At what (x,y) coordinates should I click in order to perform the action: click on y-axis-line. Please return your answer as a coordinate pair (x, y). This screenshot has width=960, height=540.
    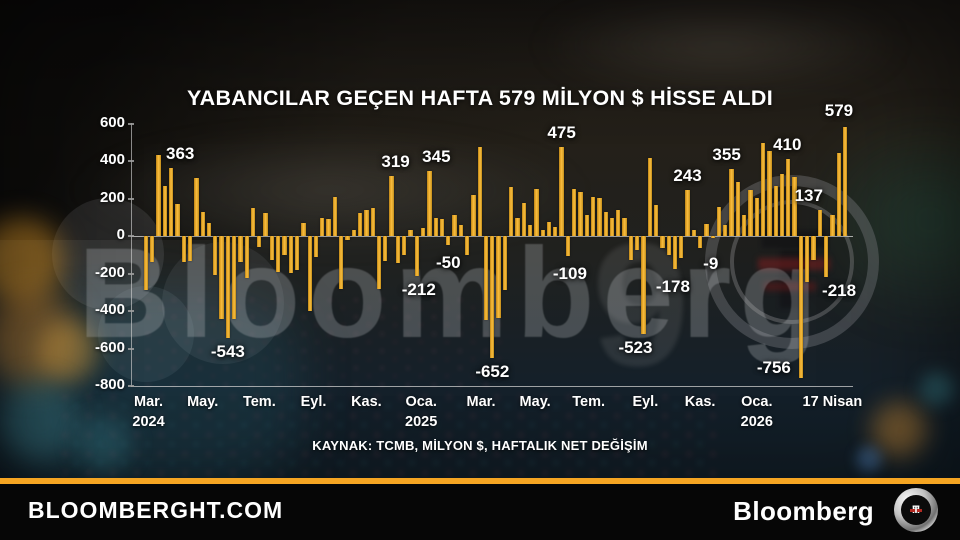
    Looking at the image, I should click on (131, 255).